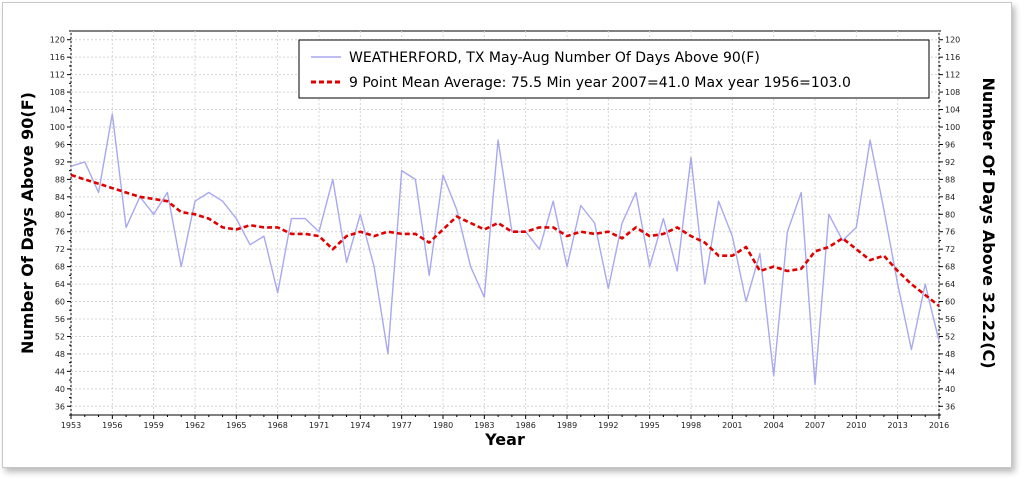 The width and height of the screenshot is (1024, 479). I want to click on tick-label-right: 116, so click(952, 57).